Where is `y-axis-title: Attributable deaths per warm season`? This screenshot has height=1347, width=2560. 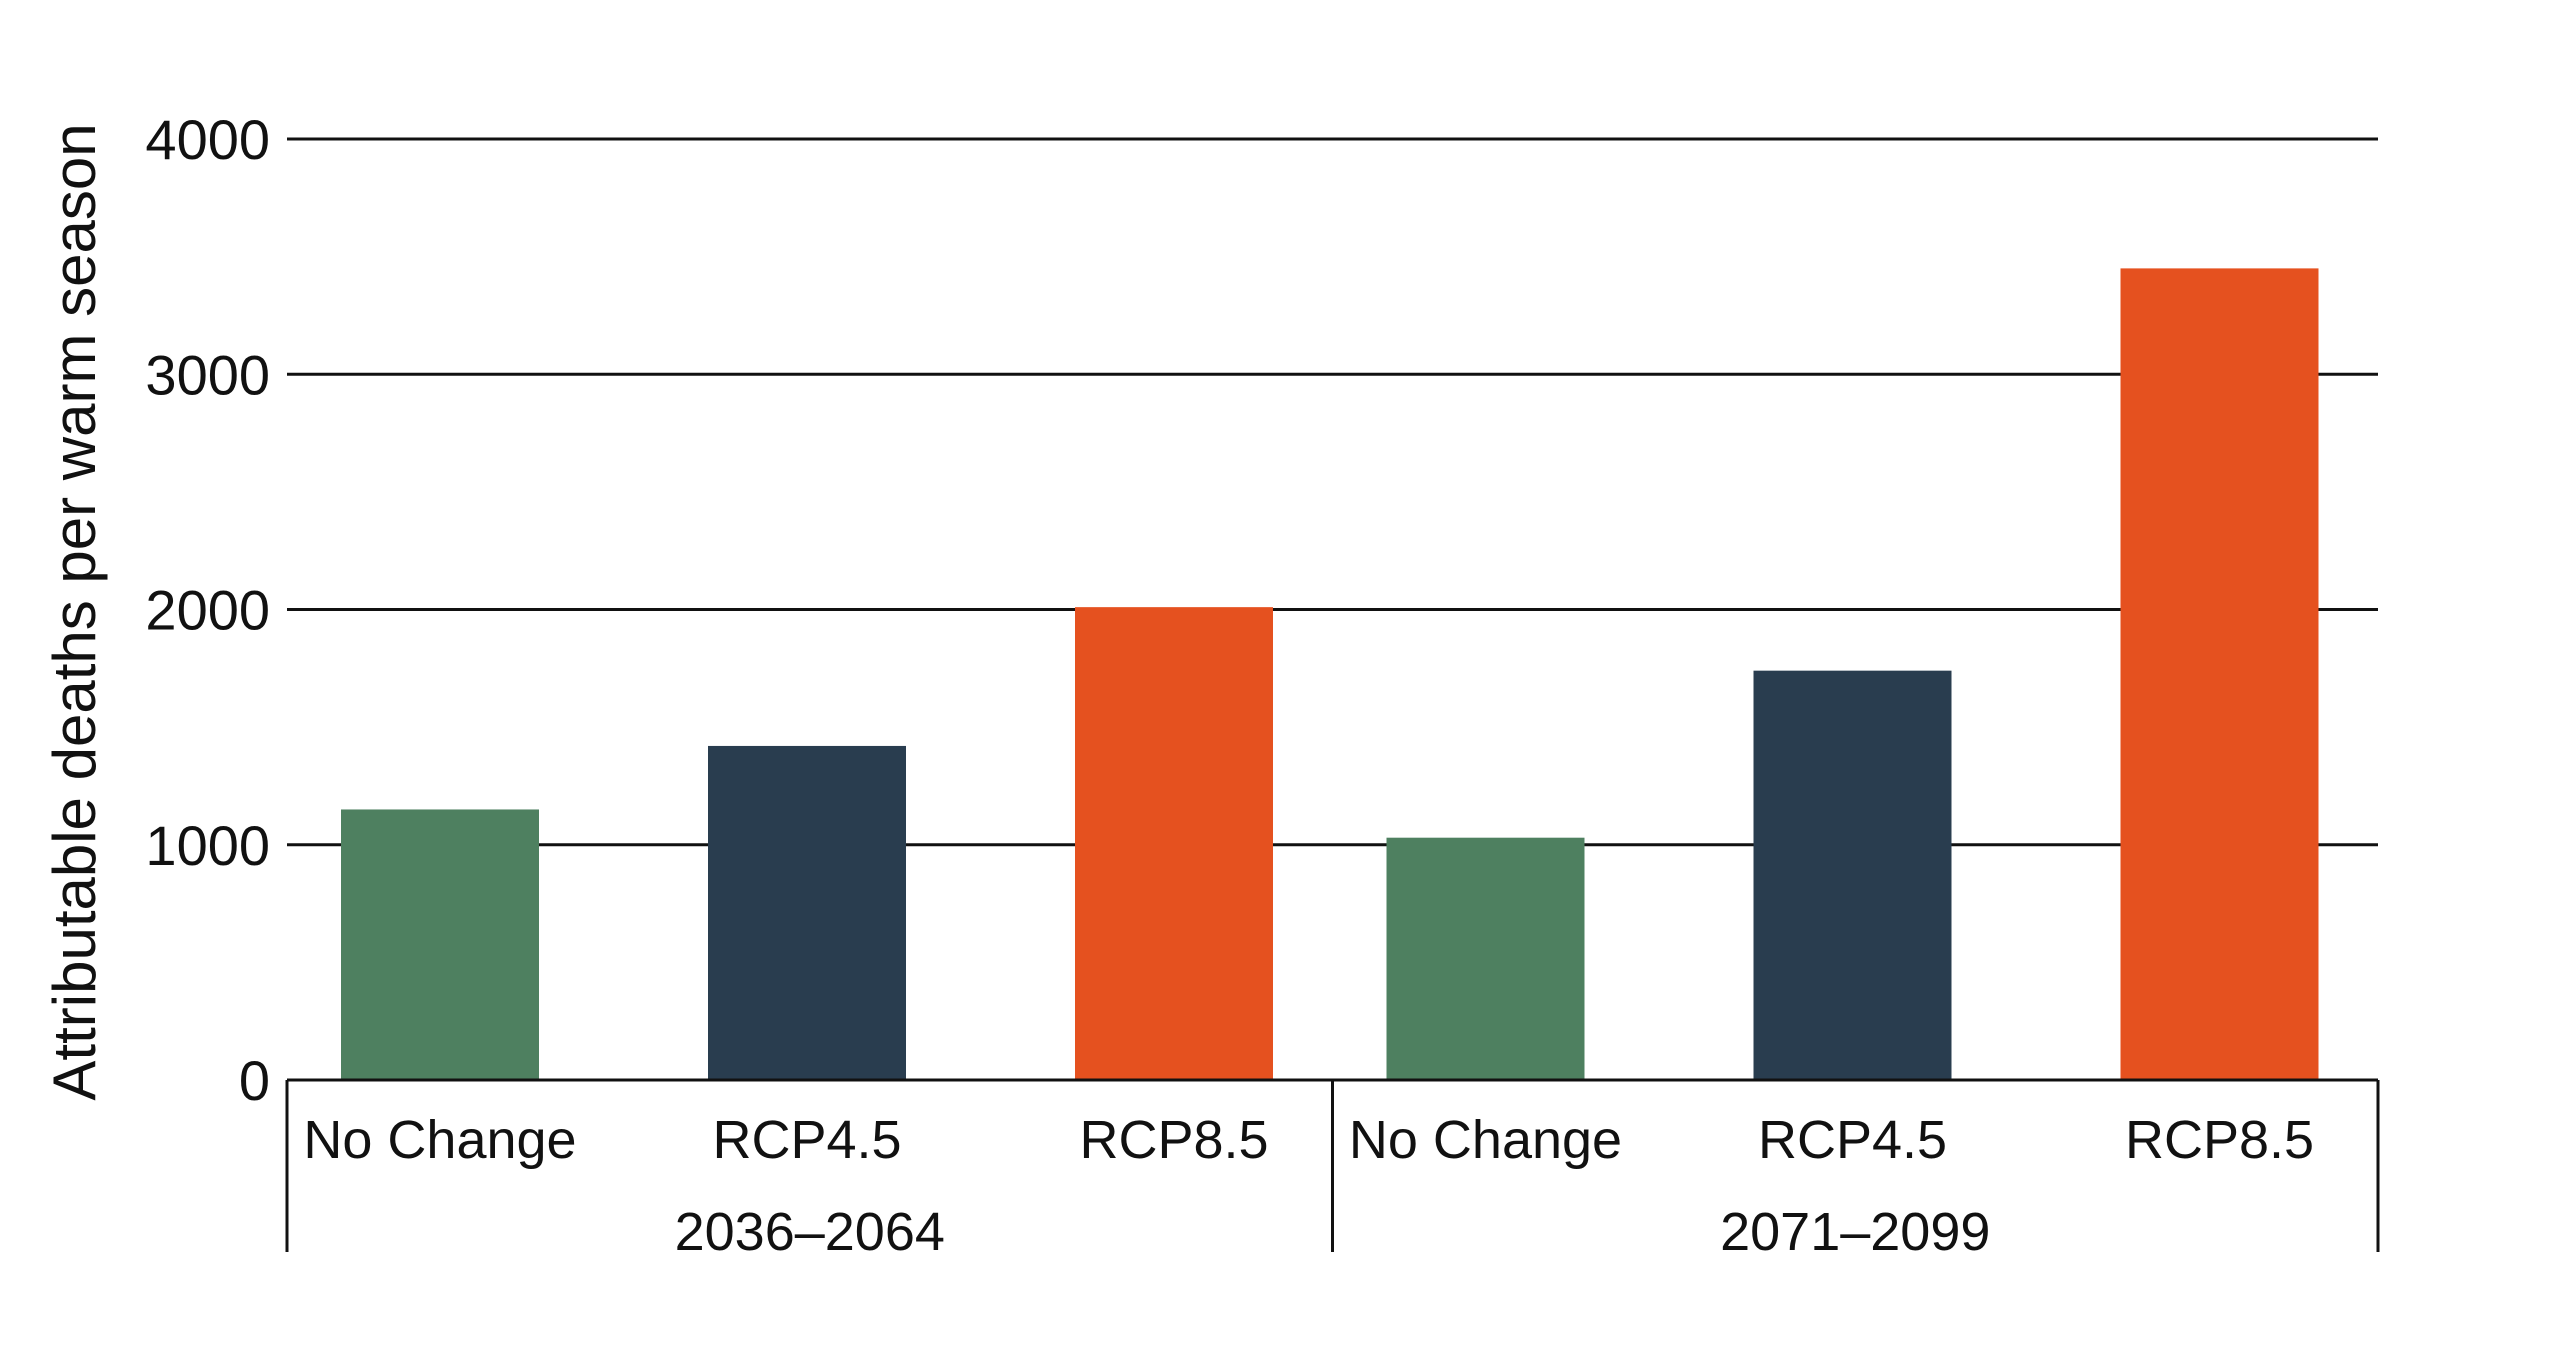
y-axis-title: Attributable deaths per warm season is located at coordinates (74, 611).